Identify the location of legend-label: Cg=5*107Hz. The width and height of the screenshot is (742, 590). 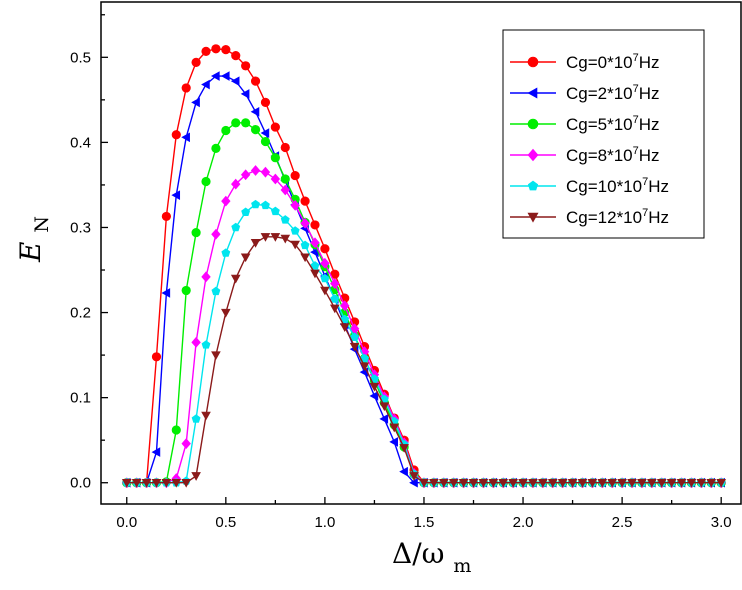
(613, 124).